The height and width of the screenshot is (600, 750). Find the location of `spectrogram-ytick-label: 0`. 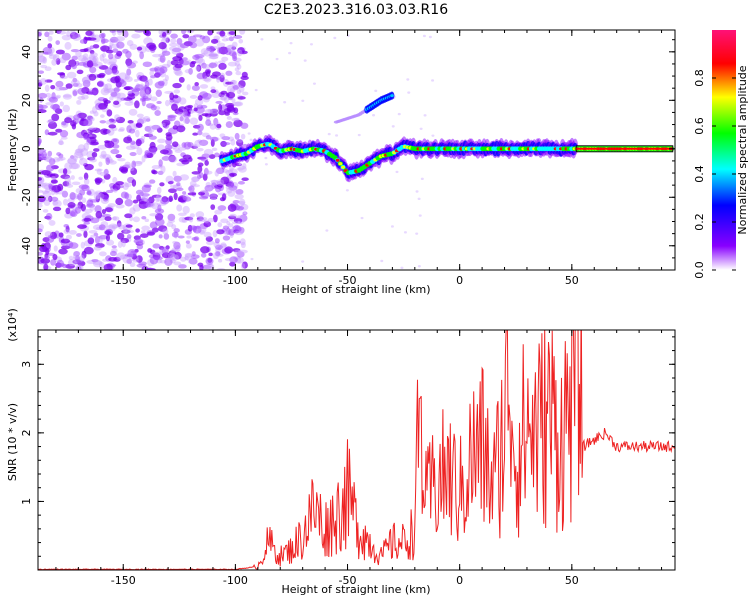

spectrogram-ytick-label: 0 is located at coordinates (26, 148).